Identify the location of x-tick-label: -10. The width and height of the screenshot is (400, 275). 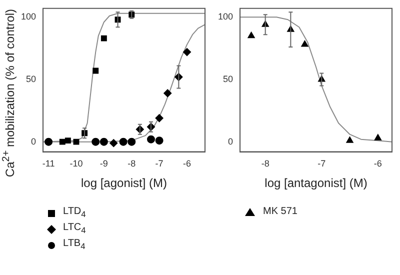
(76, 163).